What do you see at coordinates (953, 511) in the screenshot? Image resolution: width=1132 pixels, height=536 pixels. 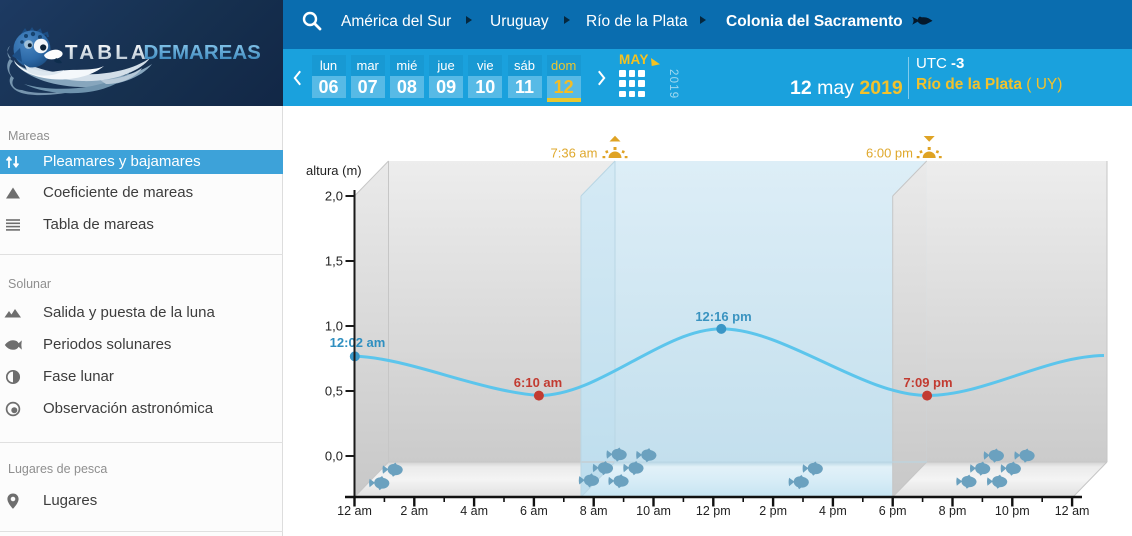 I see `svg-text: 8 pm` at bounding box center [953, 511].